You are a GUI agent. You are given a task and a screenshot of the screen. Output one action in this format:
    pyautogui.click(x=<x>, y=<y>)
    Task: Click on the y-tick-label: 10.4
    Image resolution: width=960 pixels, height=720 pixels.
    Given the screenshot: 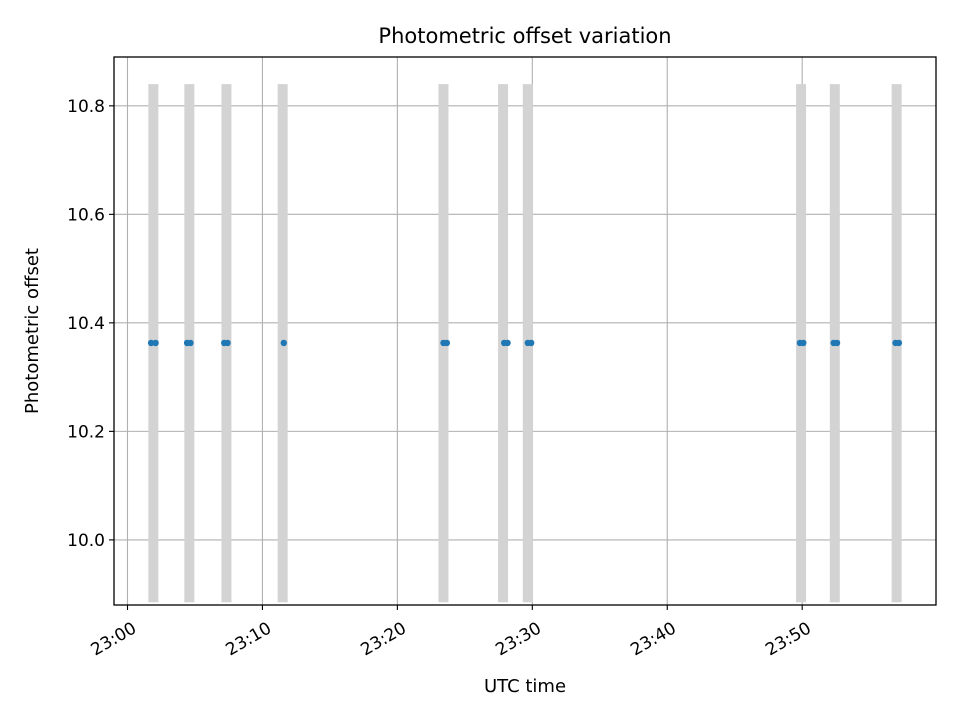 What is the action you would take?
    pyautogui.click(x=86, y=324)
    